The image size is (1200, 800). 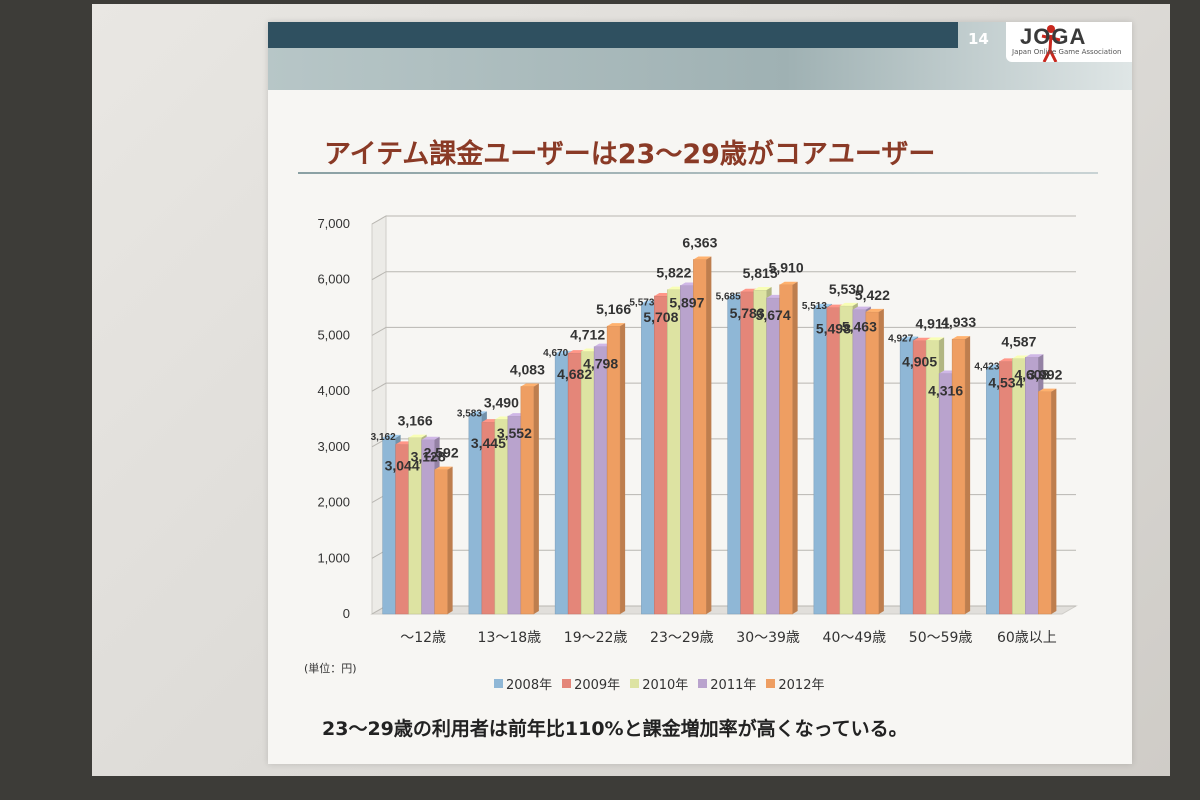 What do you see at coordinates (855, 638) in the screenshot?
I see `x-tick-label: 40～49歳` at bounding box center [855, 638].